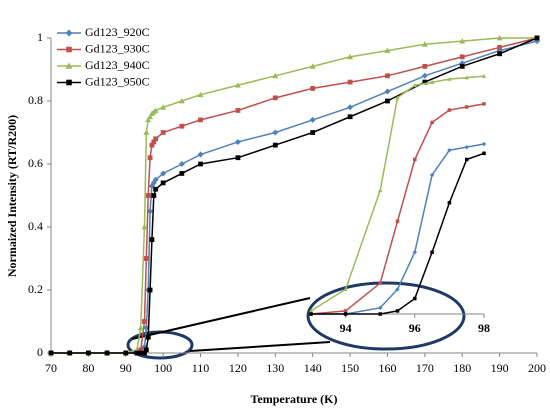  Describe the element at coordinates (386, 316) in the screenshot. I see `zoom-ellipse-large` at that location.